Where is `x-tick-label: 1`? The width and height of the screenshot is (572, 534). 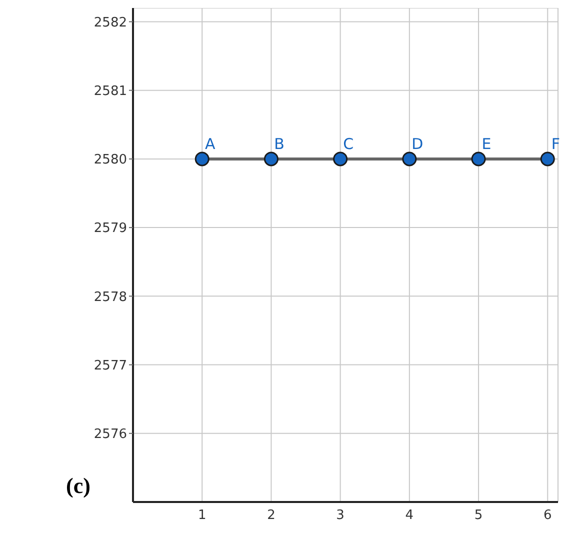
x-tick-label: 1 is located at coordinates (202, 516).